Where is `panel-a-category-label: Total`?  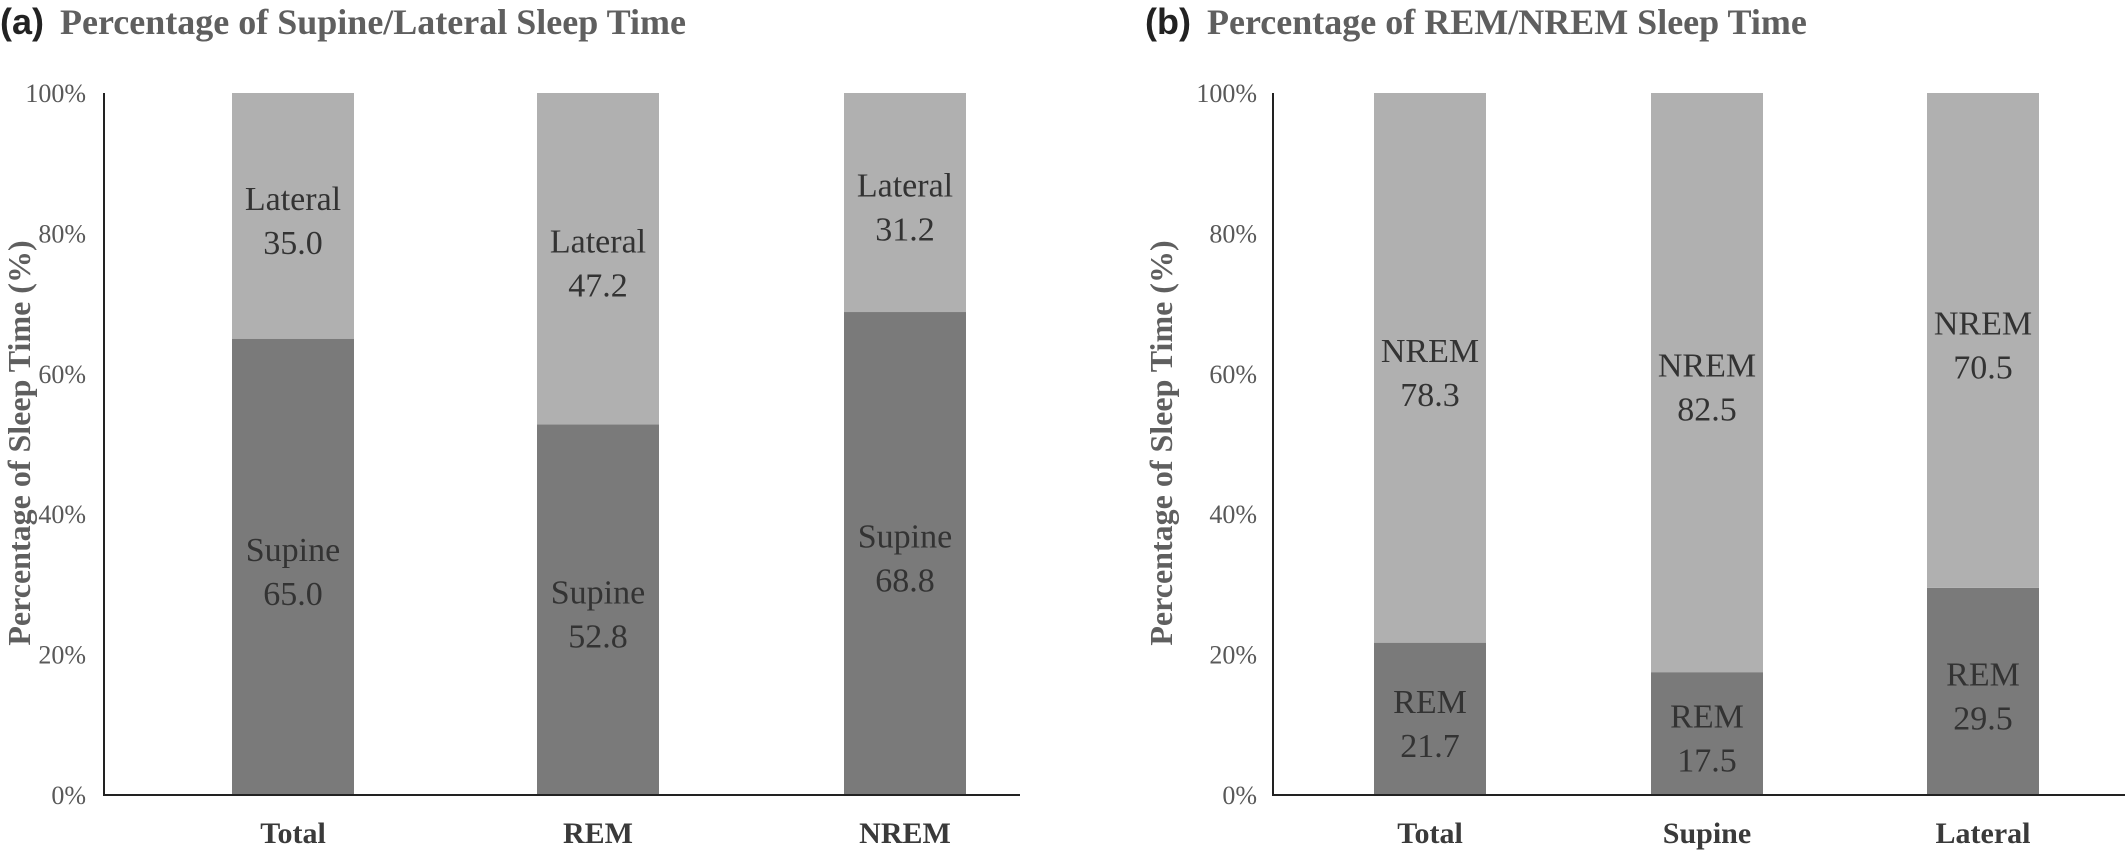 panel-a-category-label: Total is located at coordinates (293, 833).